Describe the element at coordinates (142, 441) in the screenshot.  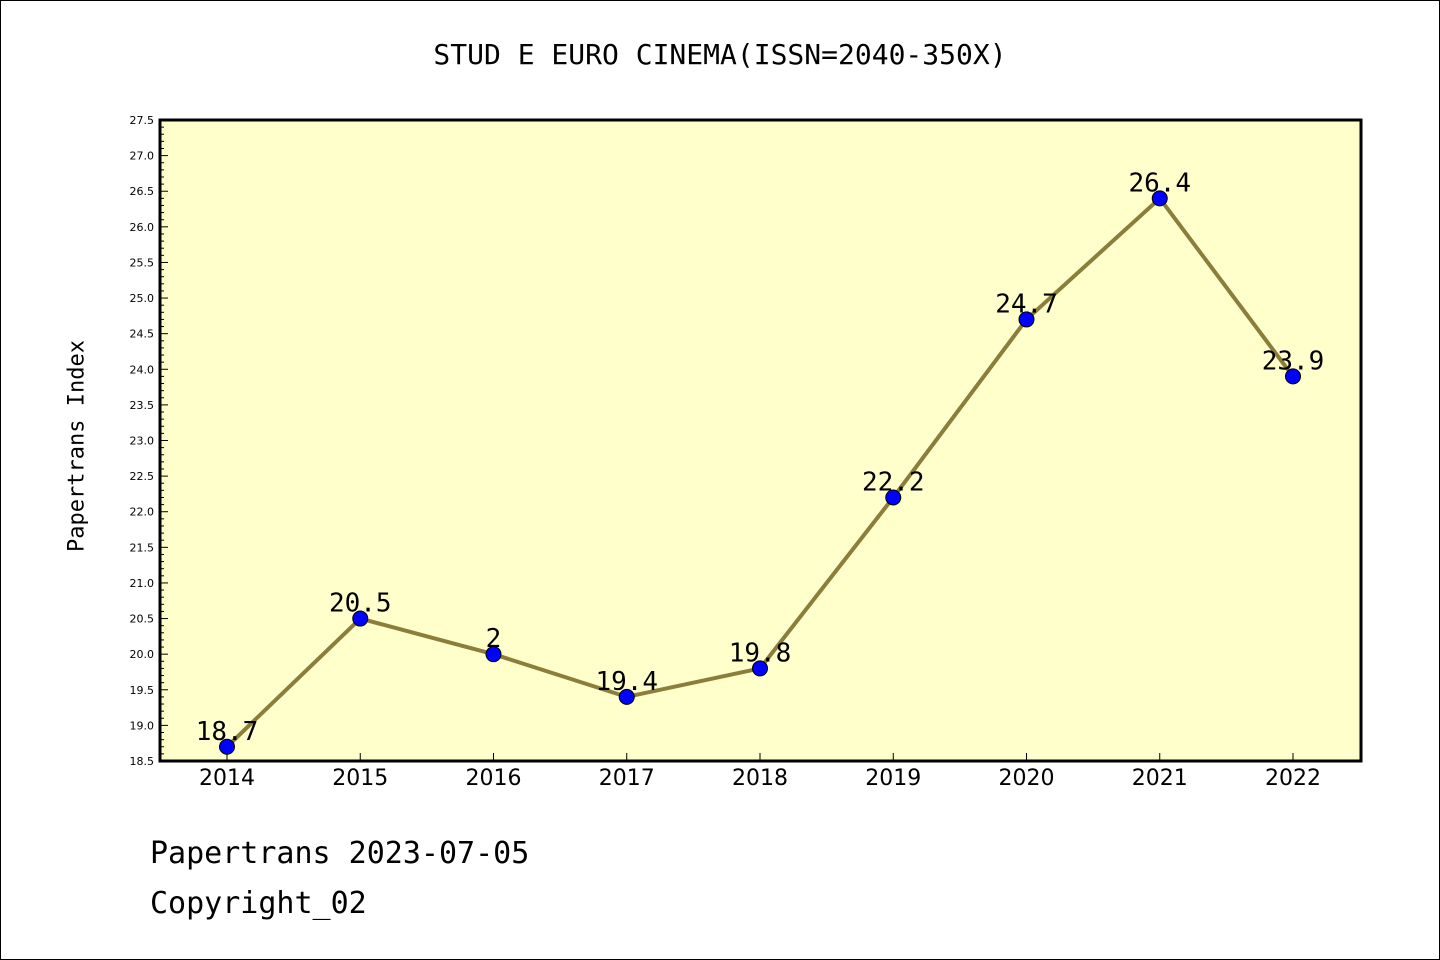
I see `y-tick-label: 23.0` at that location.